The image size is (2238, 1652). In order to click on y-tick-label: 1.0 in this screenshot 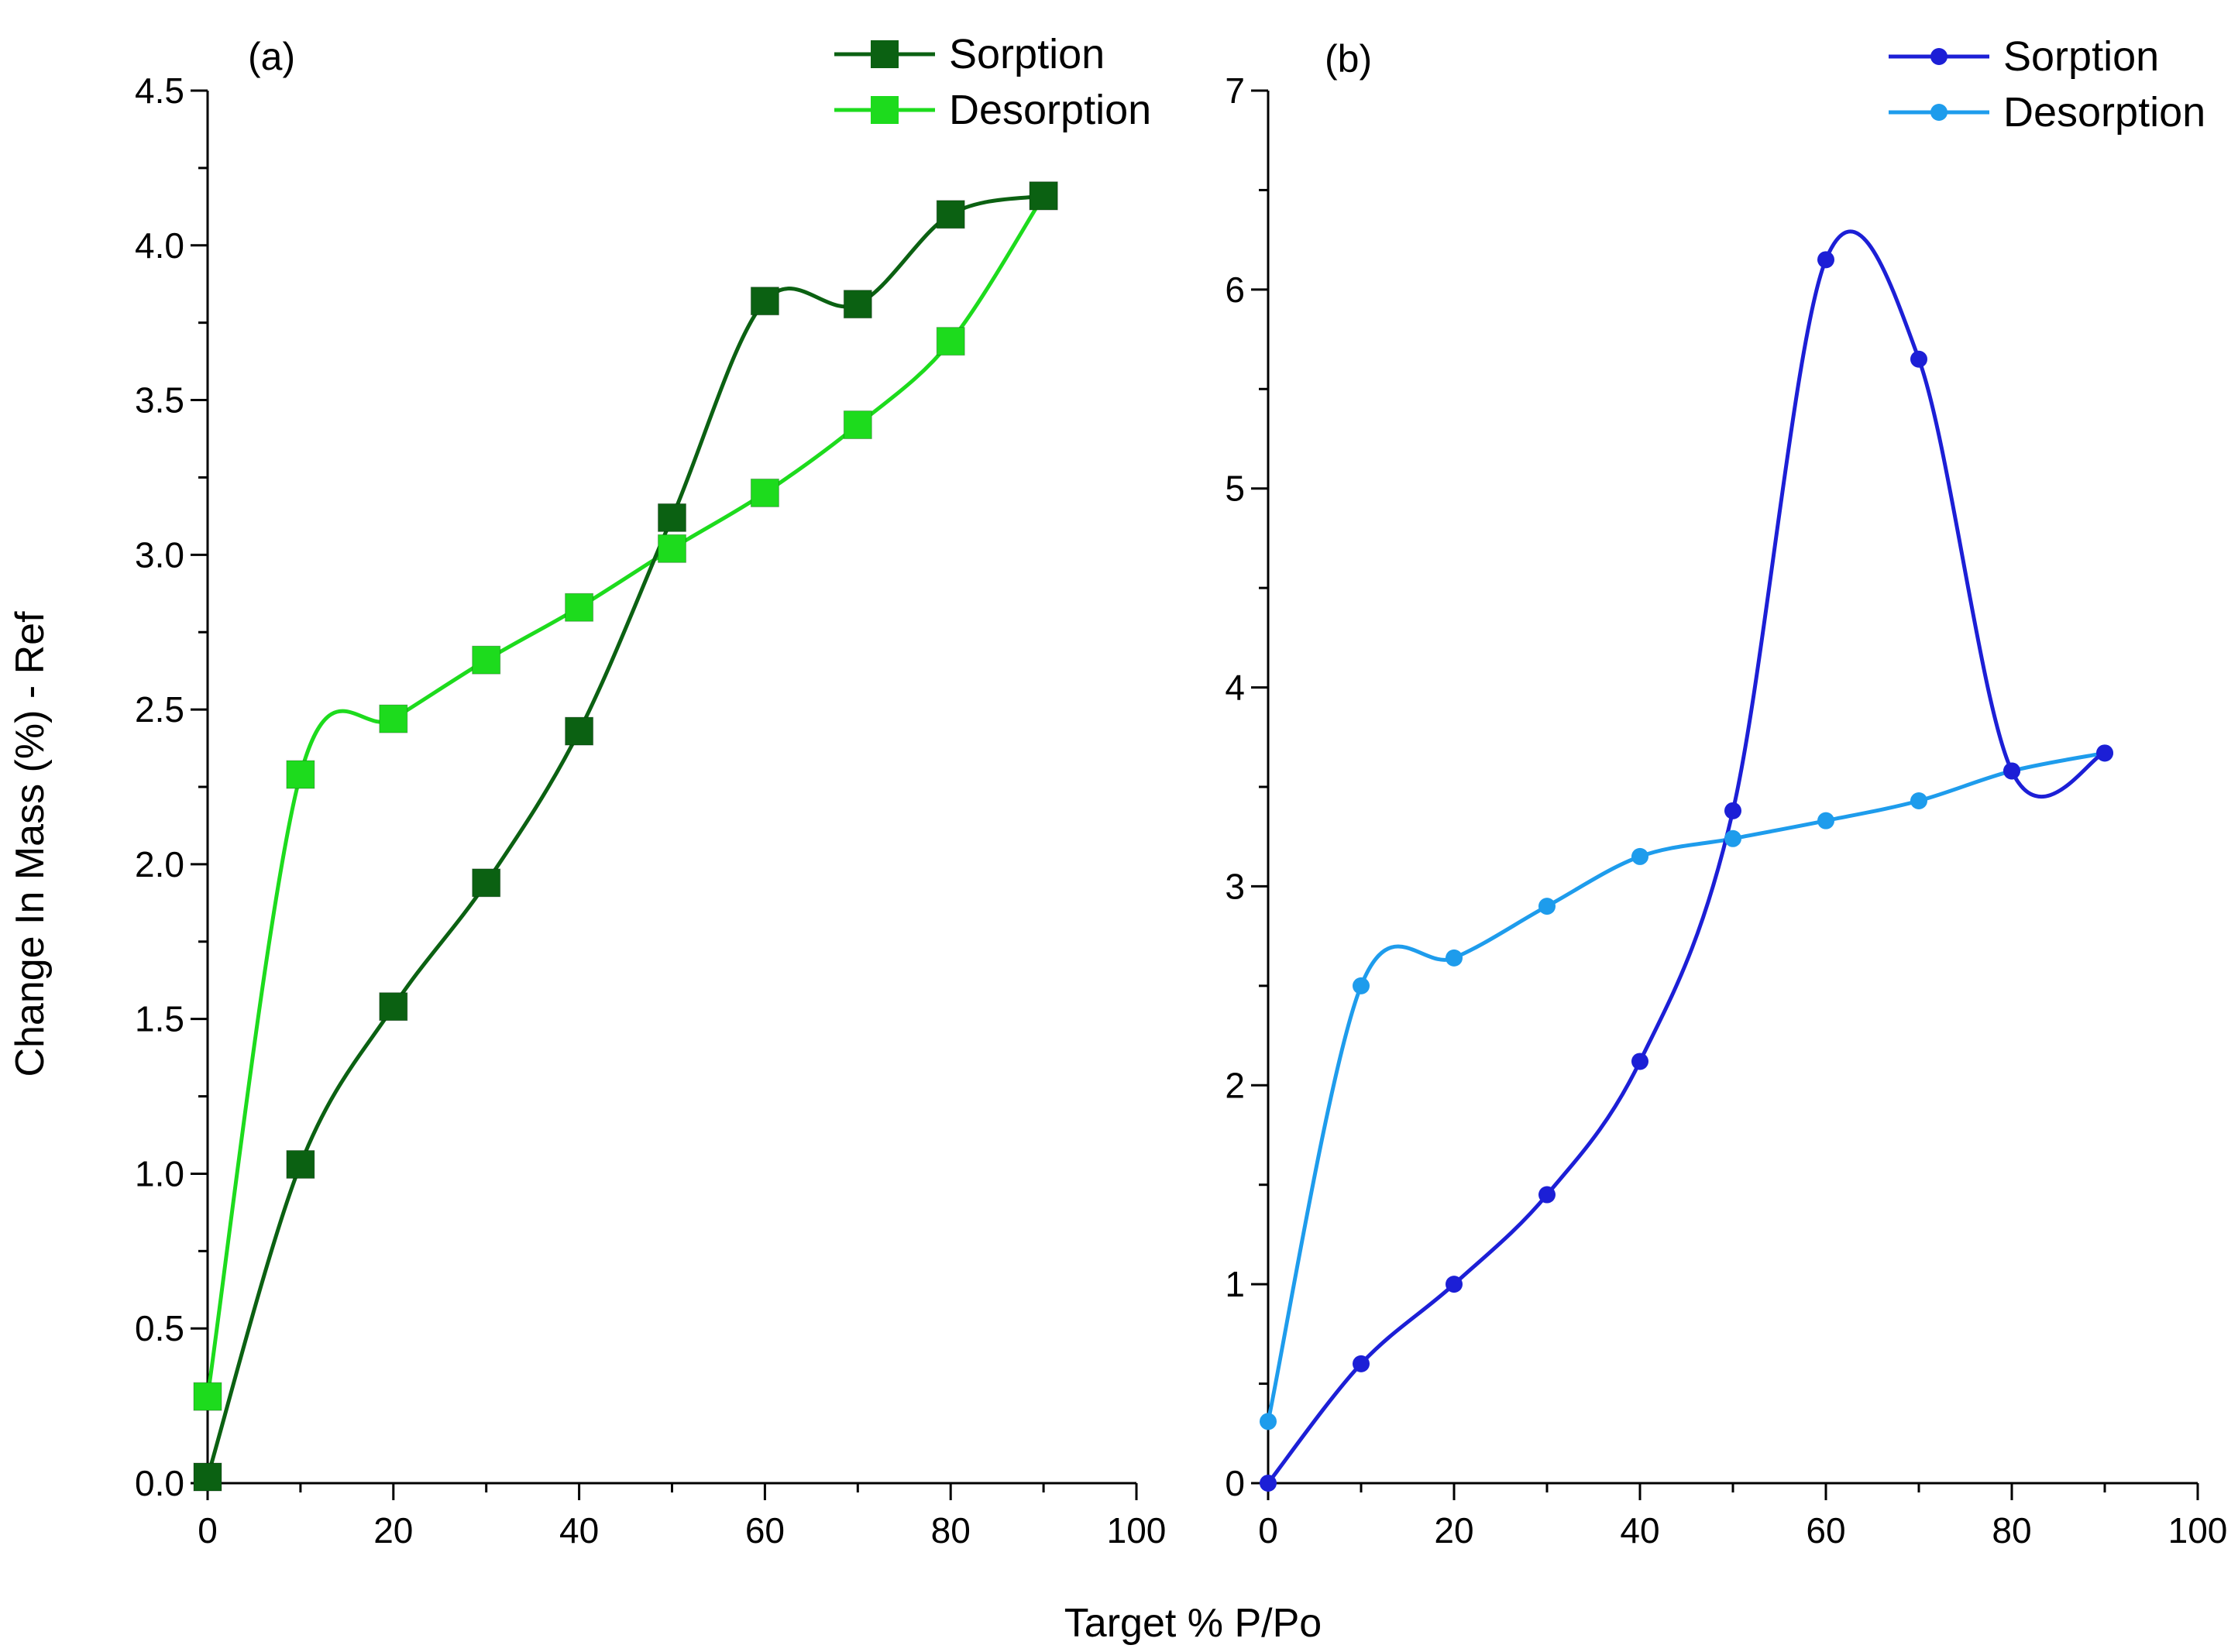, I will do `click(160, 1173)`.